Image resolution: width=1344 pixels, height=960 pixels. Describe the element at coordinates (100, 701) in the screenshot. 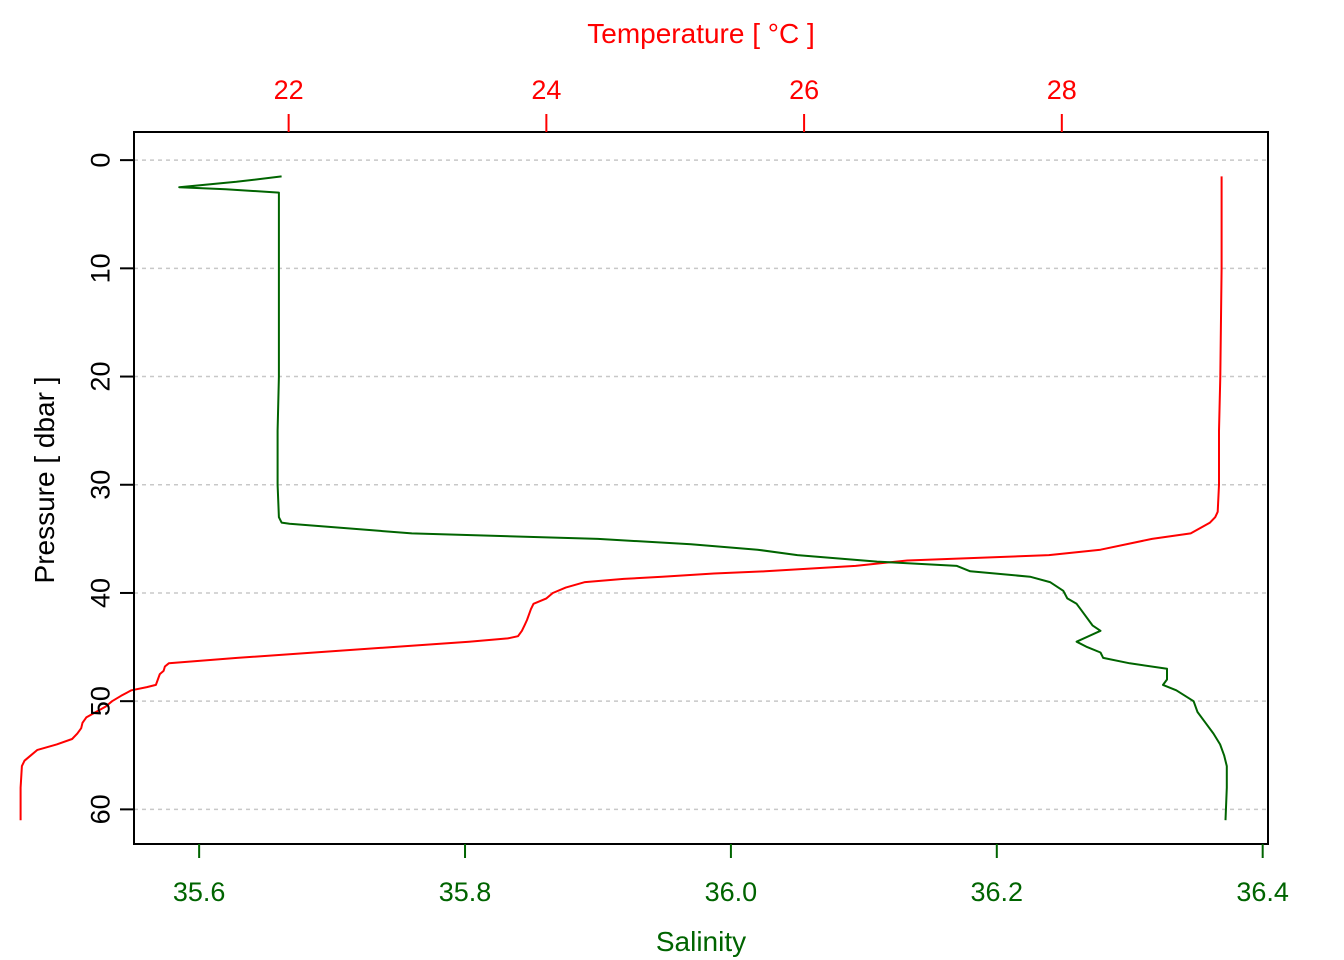

I see `y-tick-label: 50` at that location.